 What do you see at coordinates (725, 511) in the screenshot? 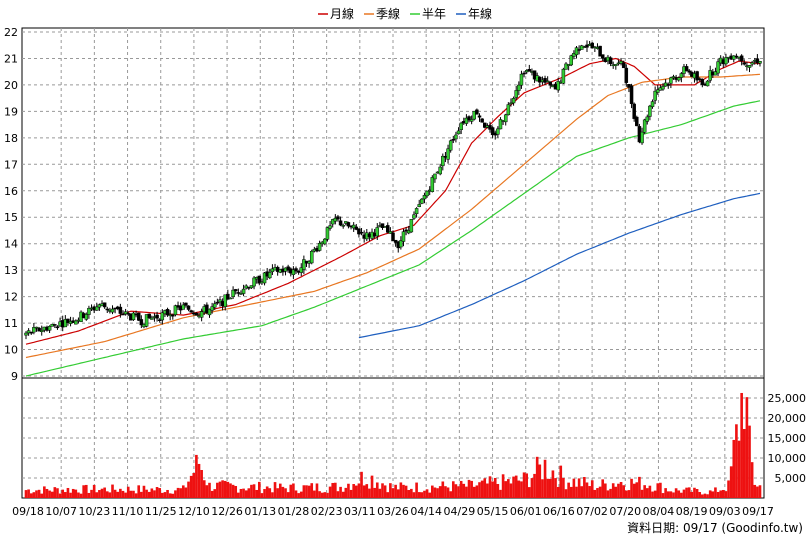
I see `date-tick-label: 09/03` at bounding box center [725, 511].